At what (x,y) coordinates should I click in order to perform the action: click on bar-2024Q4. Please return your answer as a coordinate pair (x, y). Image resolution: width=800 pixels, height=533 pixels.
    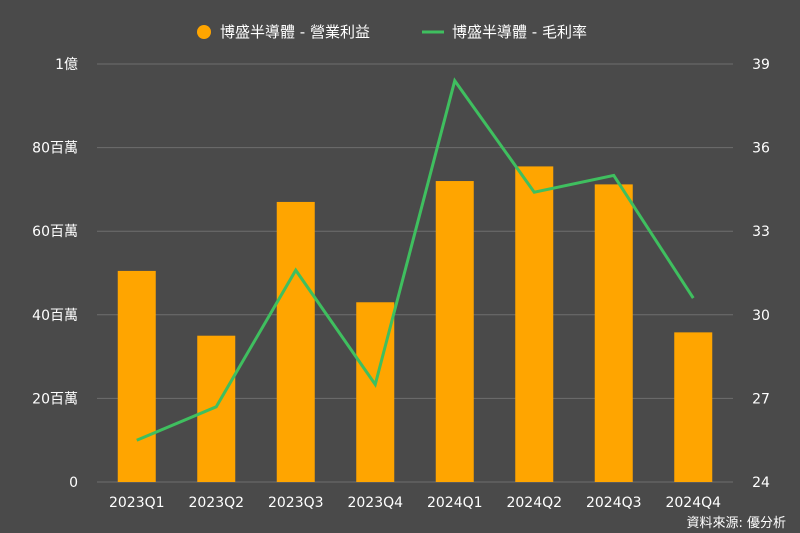
    Looking at the image, I should click on (693, 407).